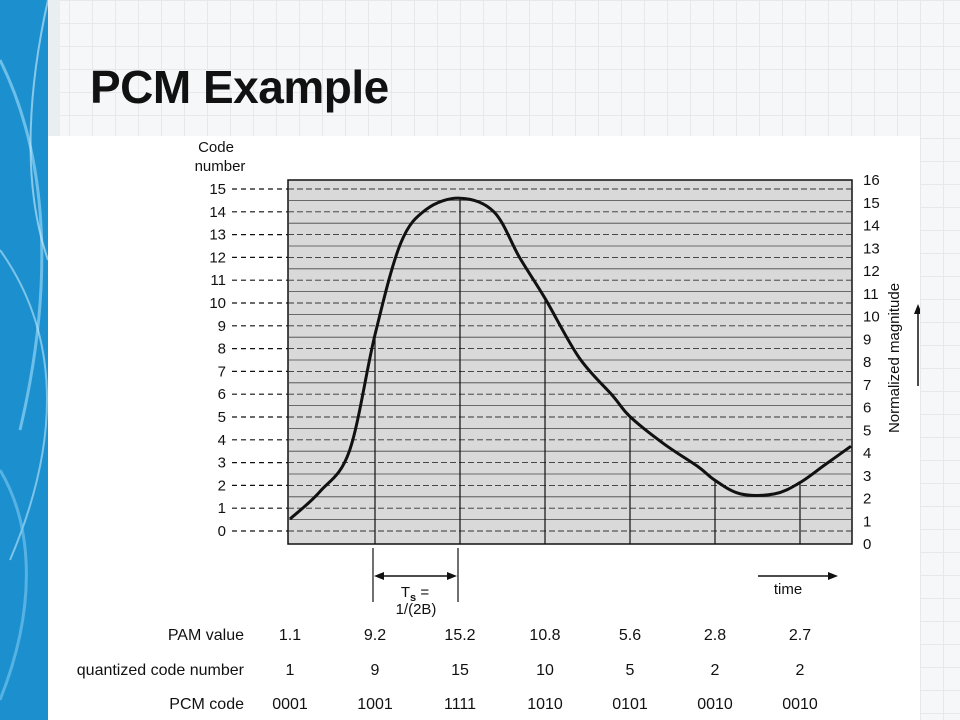 This screenshot has height=720, width=960. I want to click on slide-title: PCM Example, so click(239, 87).